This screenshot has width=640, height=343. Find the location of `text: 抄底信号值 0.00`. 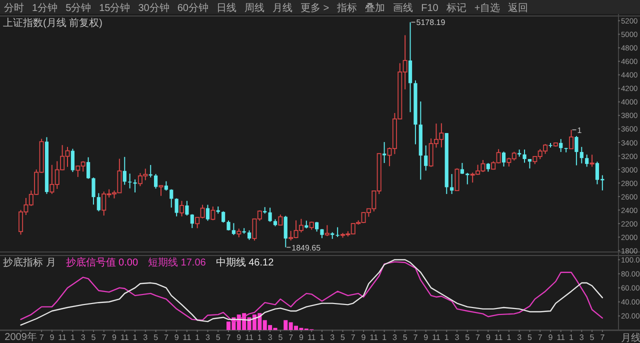

text: 抄底信号值 0.00 is located at coordinates (102, 262).